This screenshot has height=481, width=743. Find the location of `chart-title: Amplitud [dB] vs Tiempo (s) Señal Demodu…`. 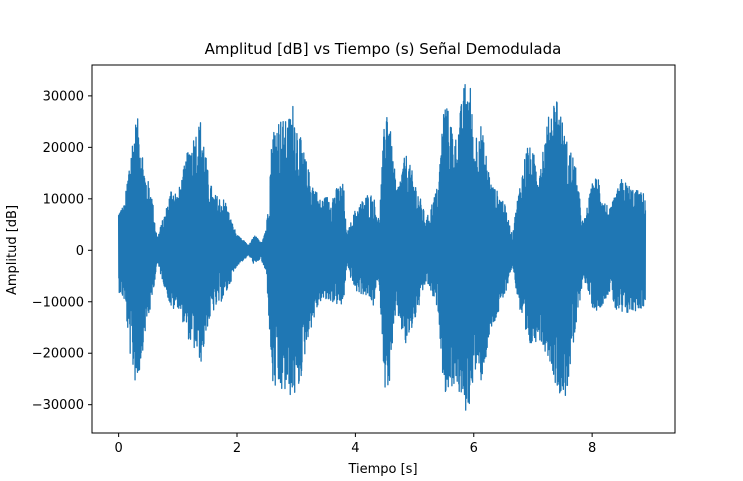

chart-title: Amplitud [dB] vs Tiempo (s) Señal Demodu… is located at coordinates (383, 49).